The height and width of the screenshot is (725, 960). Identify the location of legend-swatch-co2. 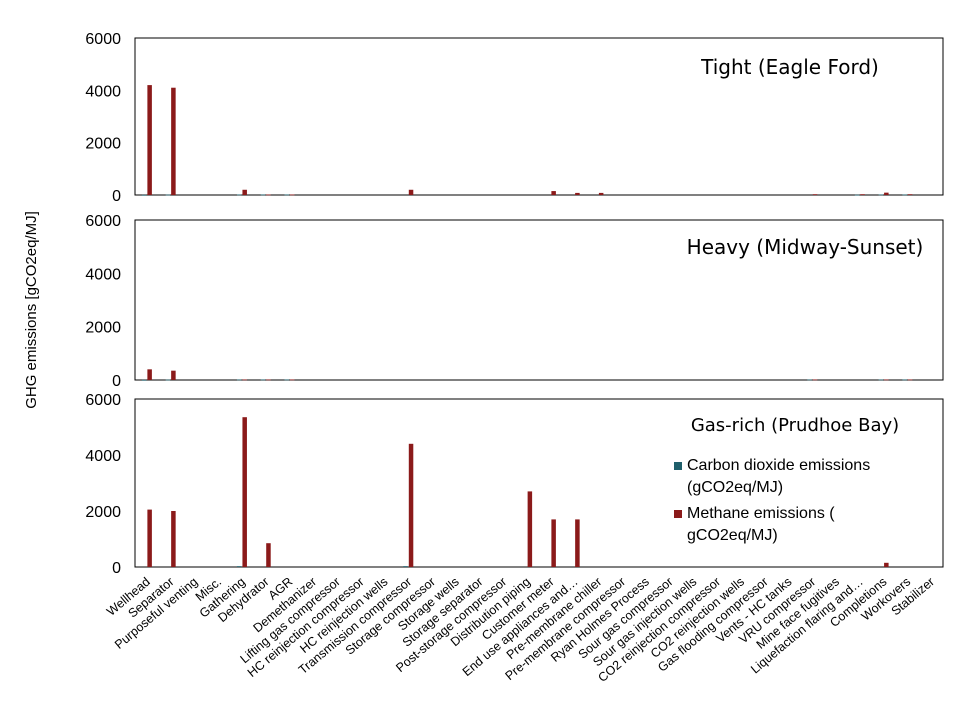
(678, 466).